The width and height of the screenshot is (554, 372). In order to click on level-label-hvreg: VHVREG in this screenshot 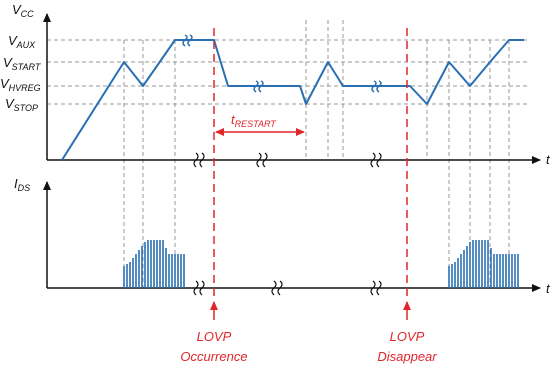, I will do `click(20, 84)`.